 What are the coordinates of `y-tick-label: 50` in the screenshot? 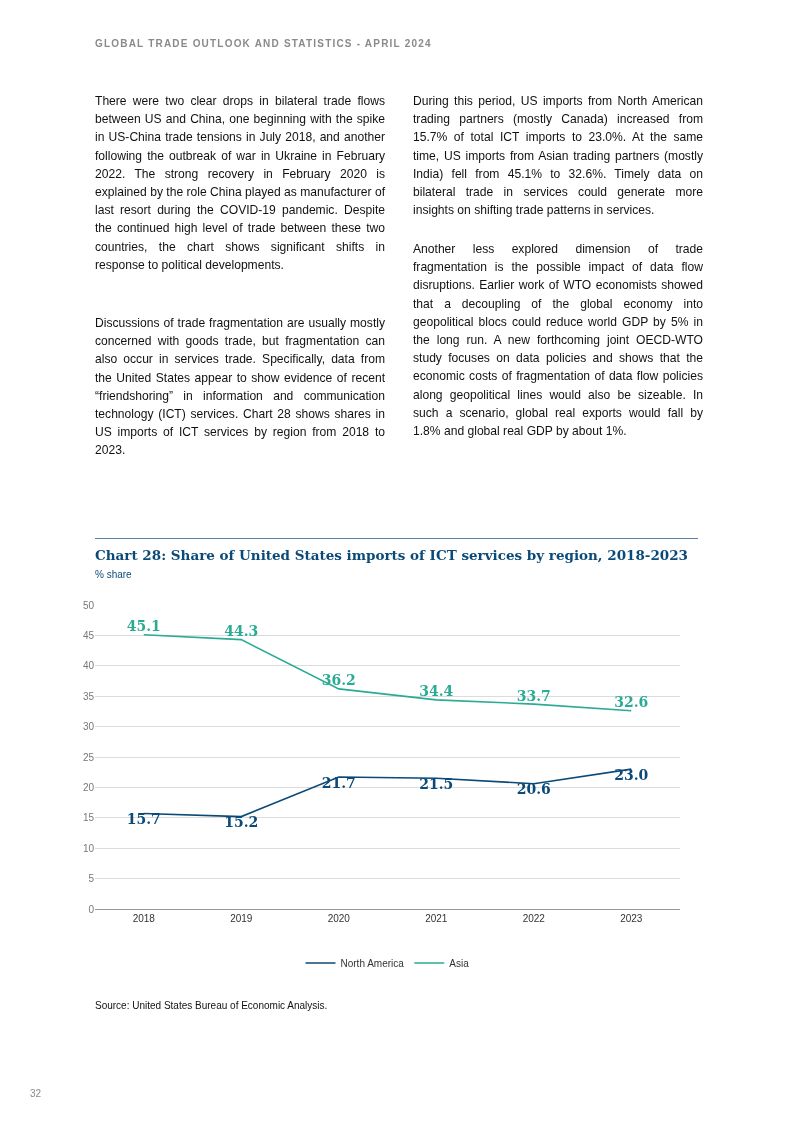 It's located at (88, 605).